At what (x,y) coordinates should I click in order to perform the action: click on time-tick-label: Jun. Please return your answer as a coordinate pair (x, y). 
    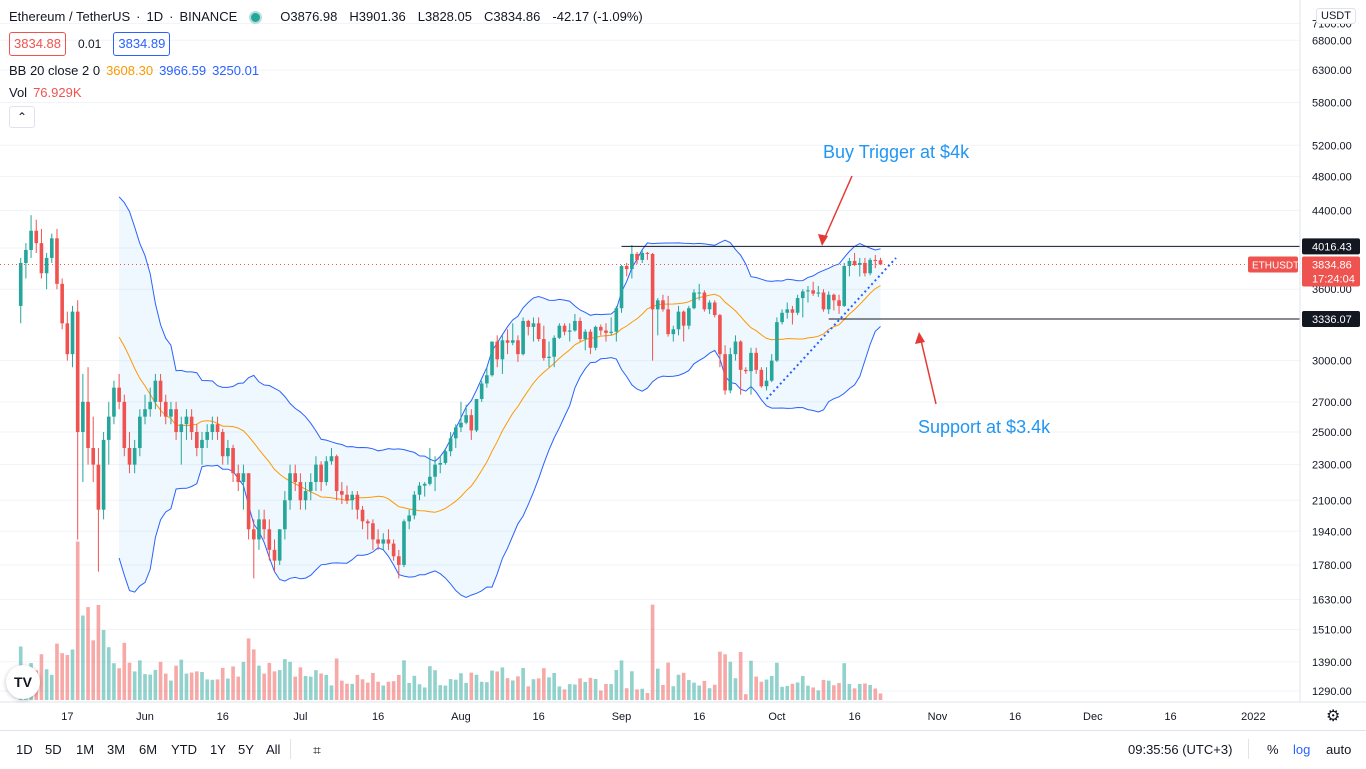
    Looking at the image, I should click on (145, 717).